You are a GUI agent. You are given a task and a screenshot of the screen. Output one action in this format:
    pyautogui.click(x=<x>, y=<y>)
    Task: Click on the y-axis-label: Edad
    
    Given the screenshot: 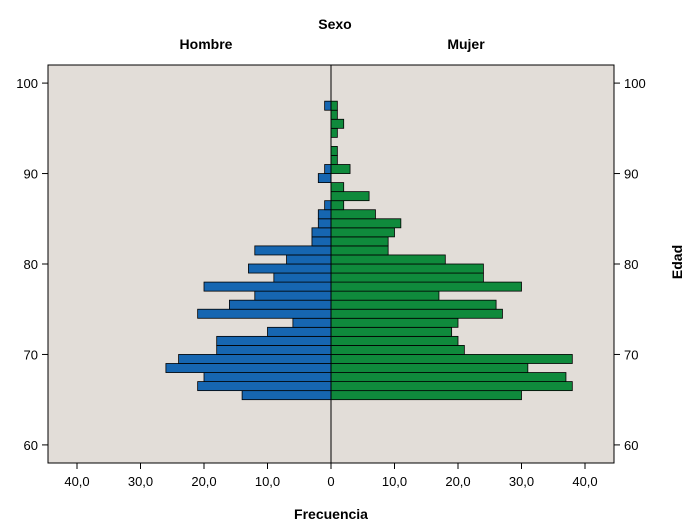 What is the action you would take?
    pyautogui.click(x=677, y=262)
    